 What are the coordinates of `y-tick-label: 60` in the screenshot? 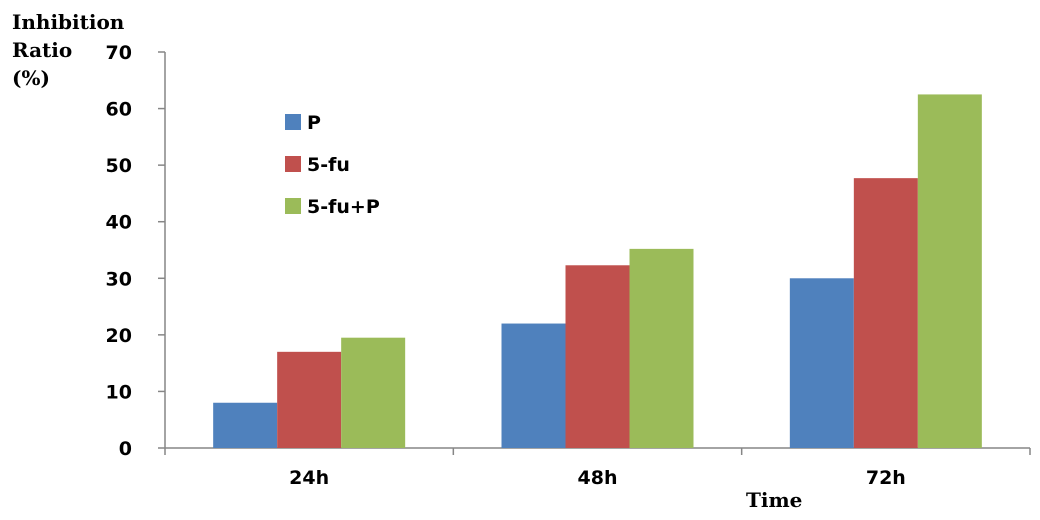 It's located at (119, 110).